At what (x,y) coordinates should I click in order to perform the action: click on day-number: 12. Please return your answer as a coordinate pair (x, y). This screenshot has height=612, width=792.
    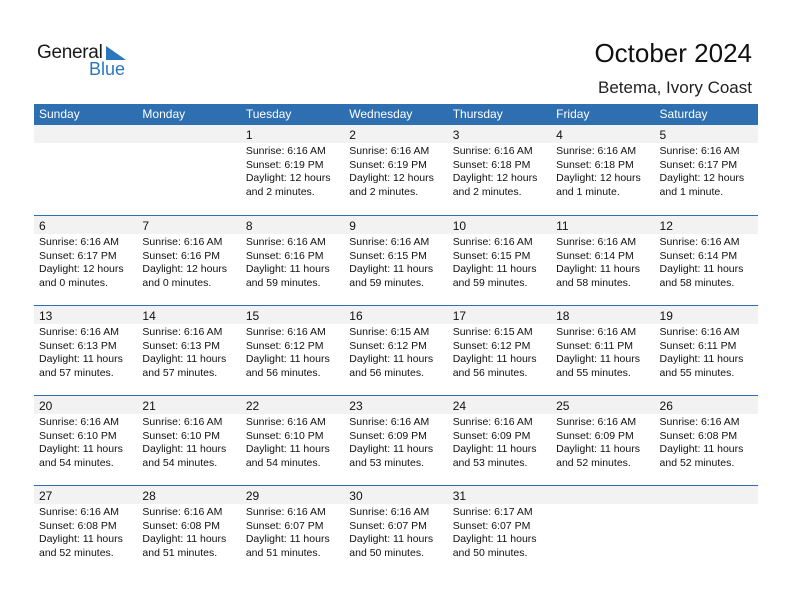
    Looking at the image, I should click on (706, 225).